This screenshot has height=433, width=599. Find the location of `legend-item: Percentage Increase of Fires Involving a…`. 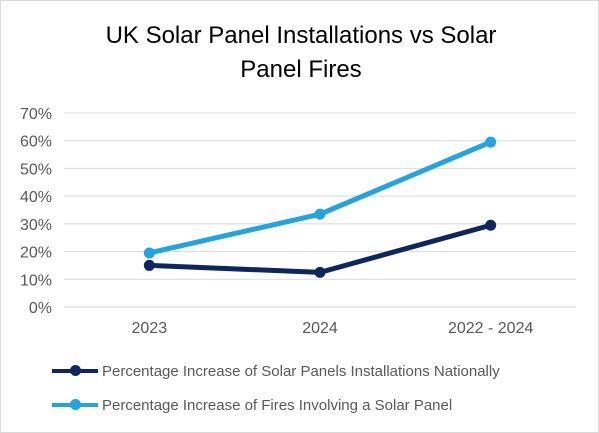

legend-item: Percentage Increase of Fires Involving a… is located at coordinates (276, 405).